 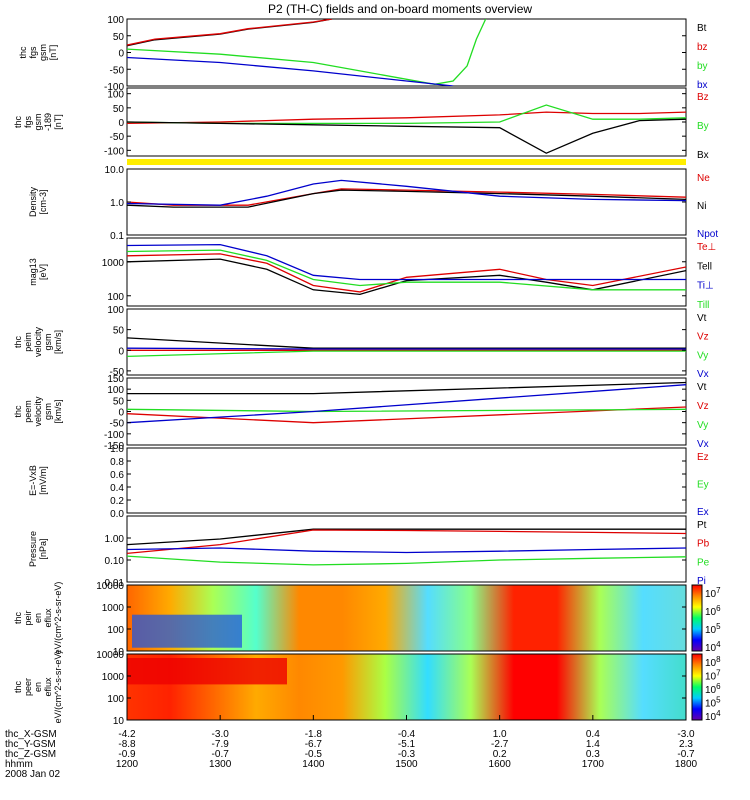 I want to click on y-tick-label: 0.1, so click(x=117, y=236).